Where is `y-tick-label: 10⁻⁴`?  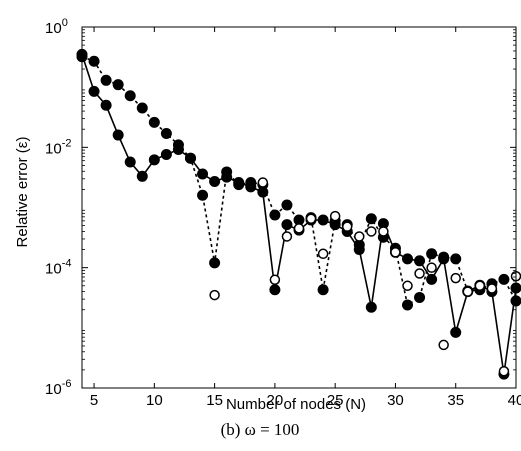 y-tick-label: 10⁻⁴ is located at coordinates (58, 268).